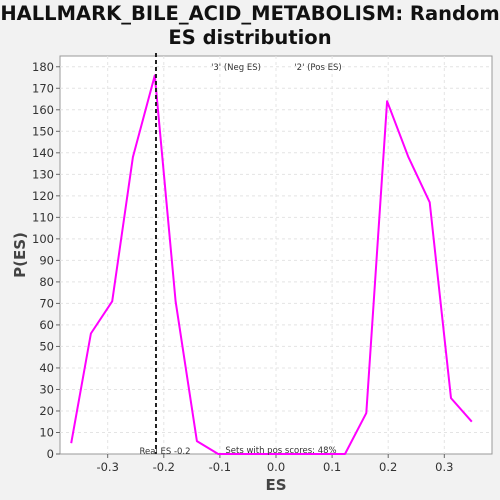 The image size is (500, 500). What do you see at coordinates (20, 255) in the screenshot?
I see `y-axis-title: P(ES)` at bounding box center [20, 255].